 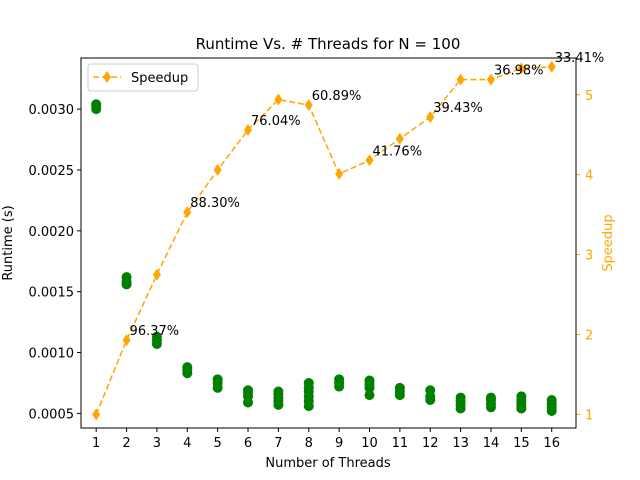 I want to click on x-tick-label: 2, so click(x=126, y=443).